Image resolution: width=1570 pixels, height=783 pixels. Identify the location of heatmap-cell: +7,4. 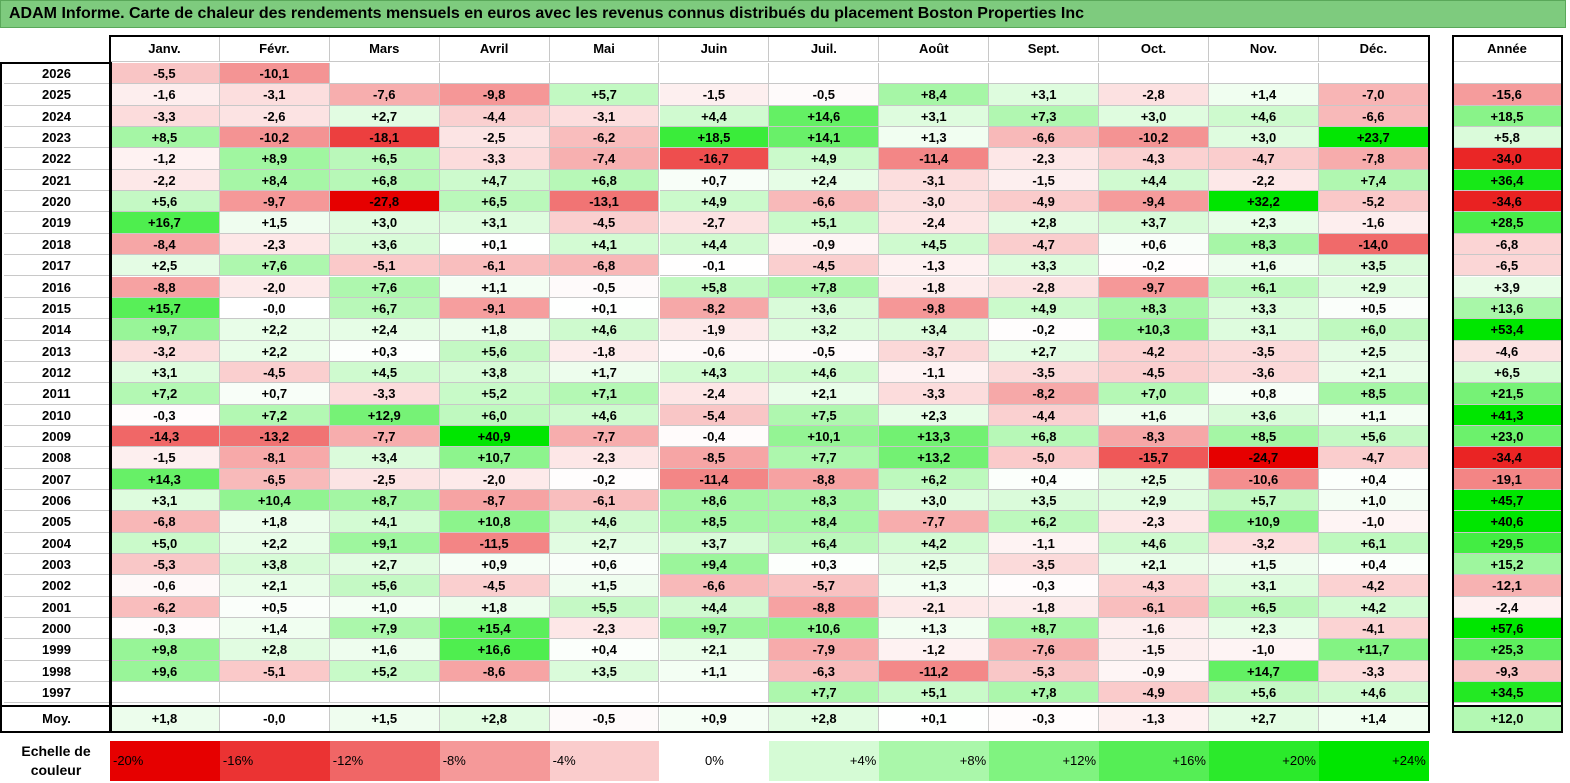
(1373, 180).